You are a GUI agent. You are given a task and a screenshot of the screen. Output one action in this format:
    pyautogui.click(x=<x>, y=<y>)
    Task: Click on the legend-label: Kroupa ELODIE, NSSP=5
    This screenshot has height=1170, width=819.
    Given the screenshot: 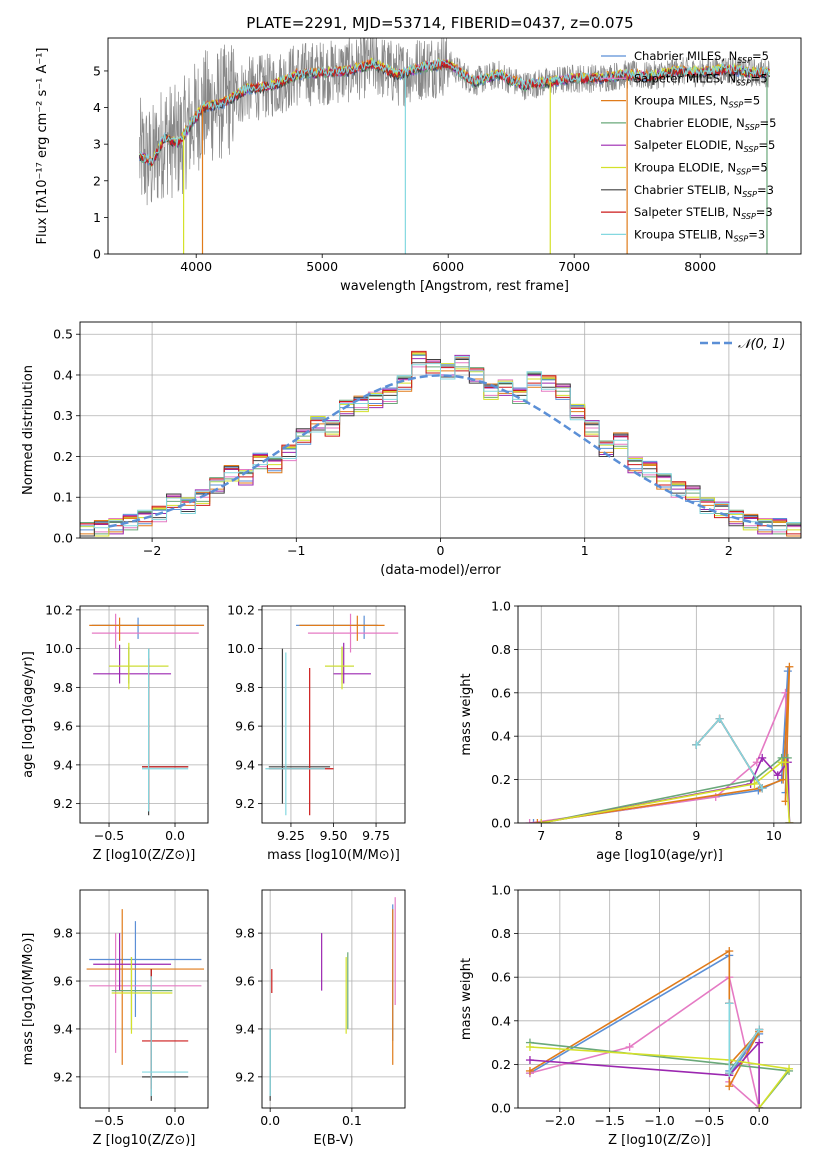 What is the action you would take?
    pyautogui.click(x=701, y=169)
    